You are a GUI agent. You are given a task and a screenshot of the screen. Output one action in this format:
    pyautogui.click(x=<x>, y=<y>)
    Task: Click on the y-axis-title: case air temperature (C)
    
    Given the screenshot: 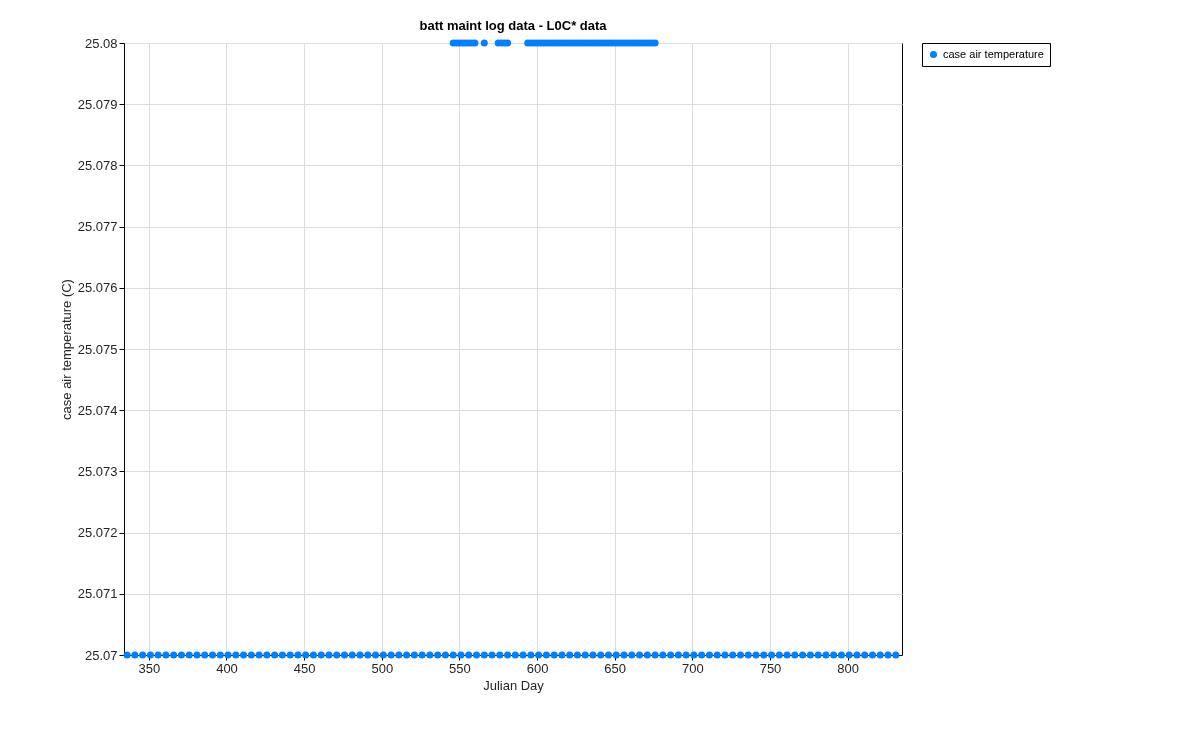 What is the action you would take?
    pyautogui.click(x=66, y=349)
    